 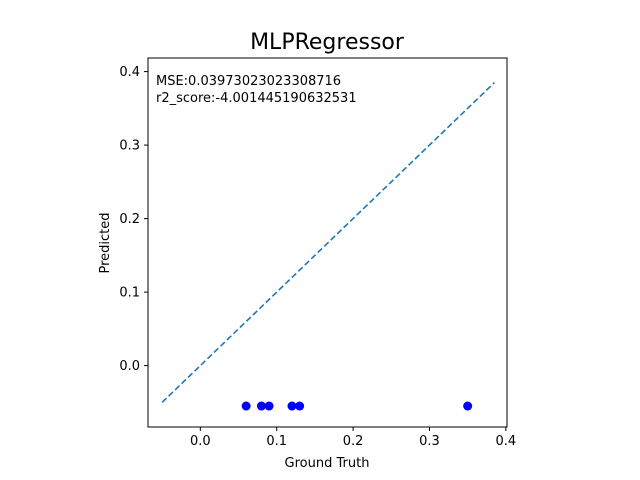 What do you see at coordinates (506, 441) in the screenshot?
I see `x-tick-label-5: 0.4` at bounding box center [506, 441].